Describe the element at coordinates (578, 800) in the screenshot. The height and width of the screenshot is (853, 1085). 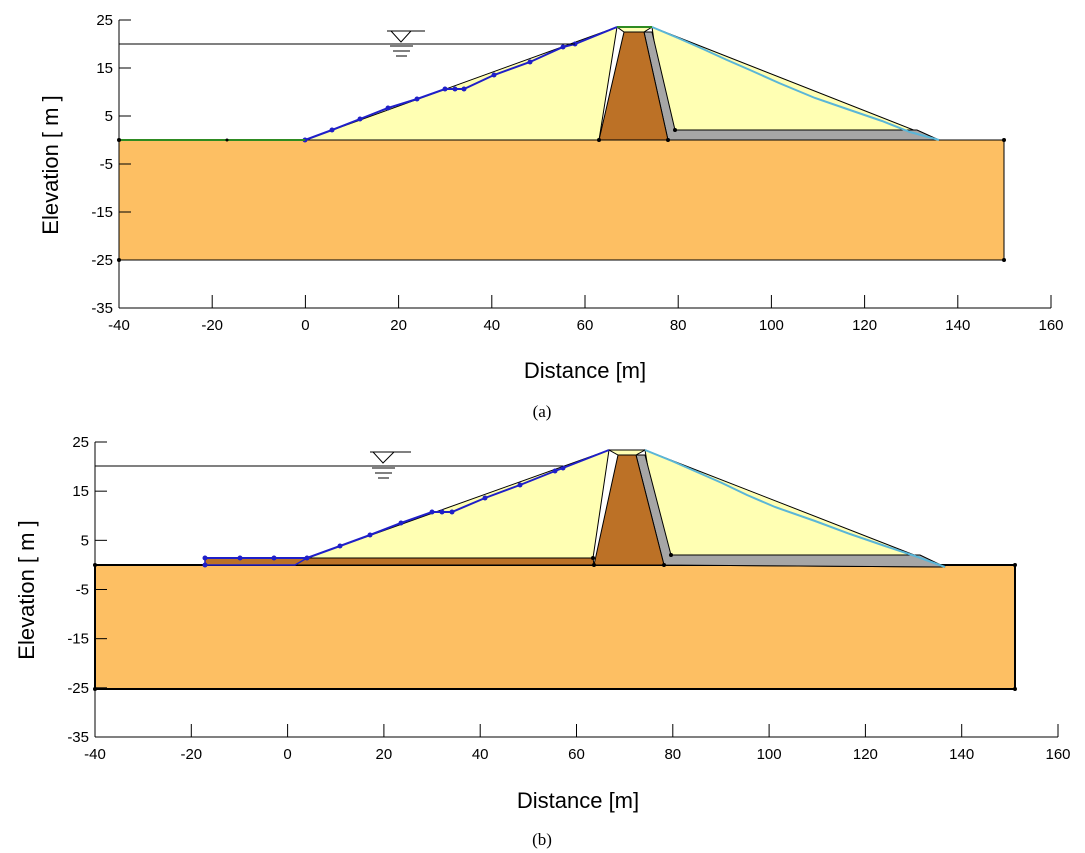
I see `panel-b-x-axis-label: Distance [m]` at that location.